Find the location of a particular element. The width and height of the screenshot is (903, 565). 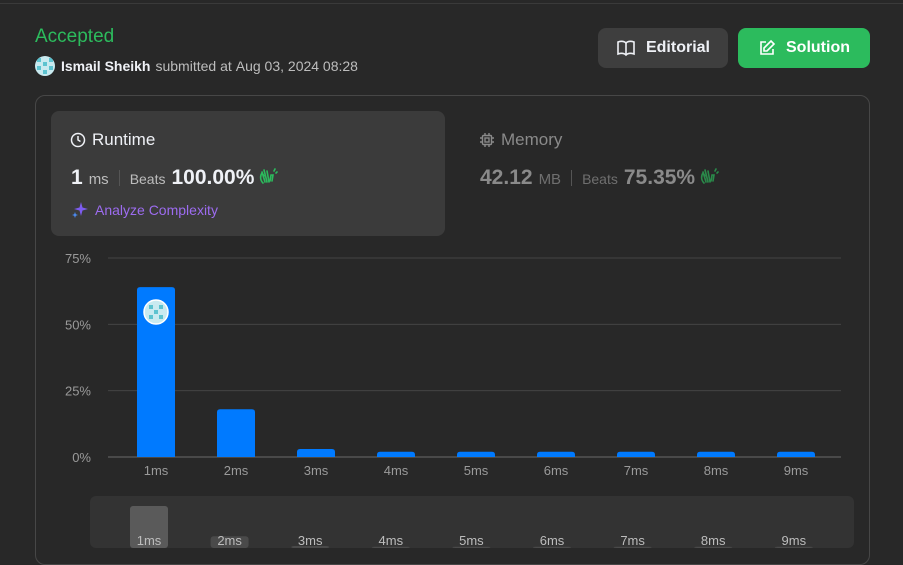

runtime-metric: 1 ms Beats 100.00% is located at coordinates (175, 178).